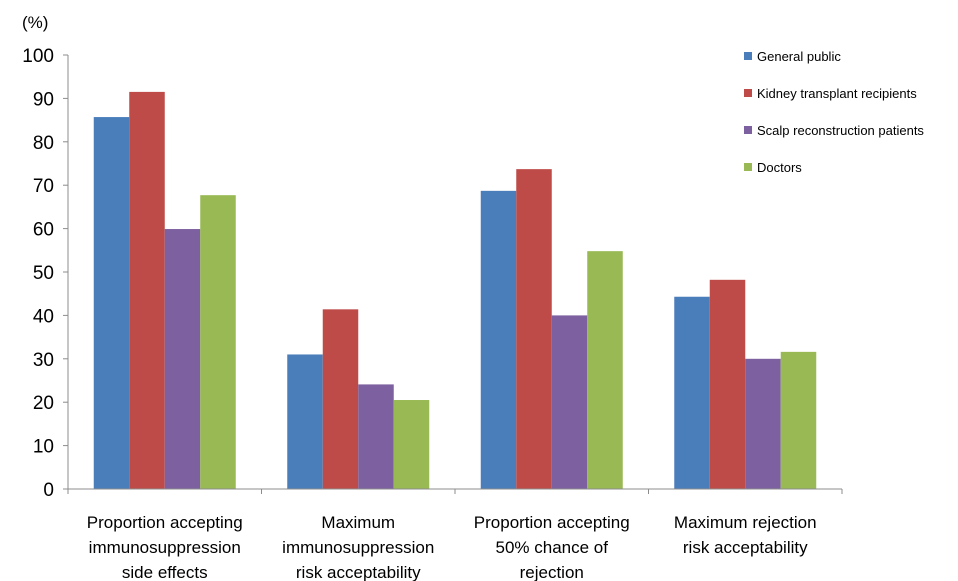  What do you see at coordinates (779, 167) in the screenshot?
I see `legend-label: Doctors` at bounding box center [779, 167].